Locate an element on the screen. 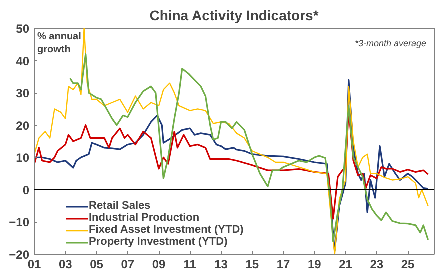 Image resolution: width=446 pixels, height=271 pixels. x-tick-label: 25 is located at coordinates (408, 264).